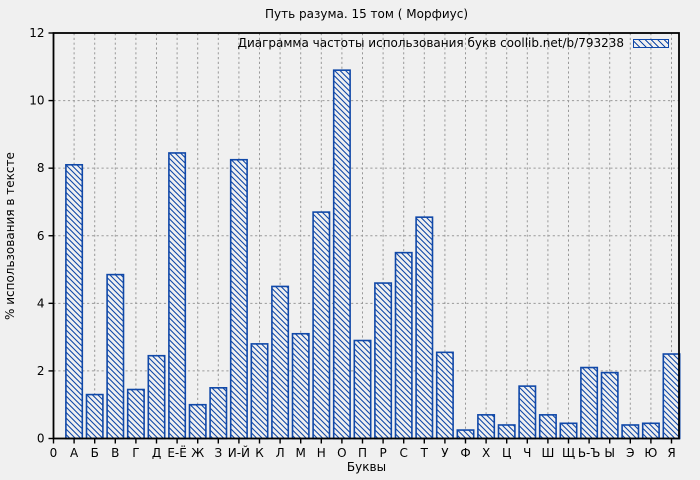  What do you see at coordinates (74, 453) in the screenshot?
I see `x-tick-label: А` at bounding box center [74, 453].